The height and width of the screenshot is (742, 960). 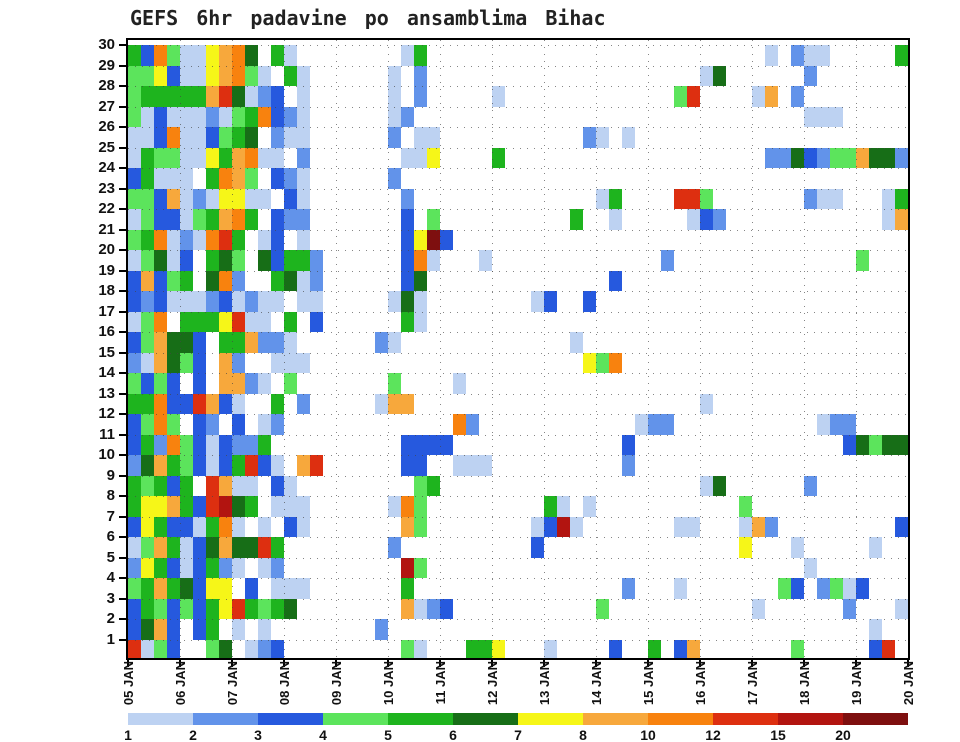 I want to click on x-tick-label: 17 JAN, so click(x=752, y=683).